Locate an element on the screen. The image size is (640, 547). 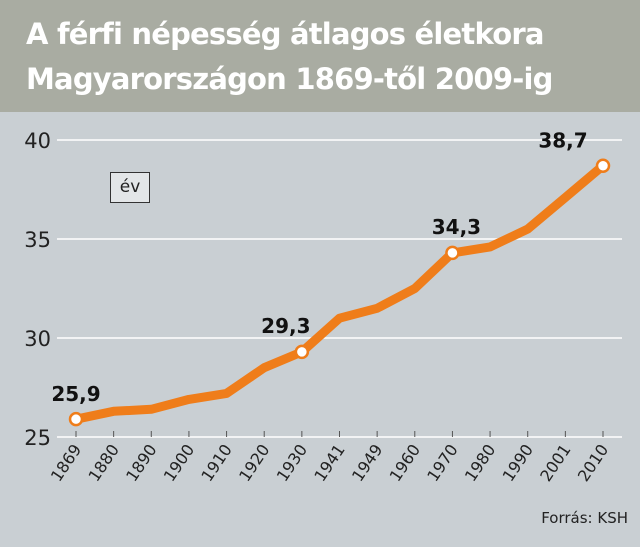
data-label-2010: 38,7 is located at coordinates (562, 141).